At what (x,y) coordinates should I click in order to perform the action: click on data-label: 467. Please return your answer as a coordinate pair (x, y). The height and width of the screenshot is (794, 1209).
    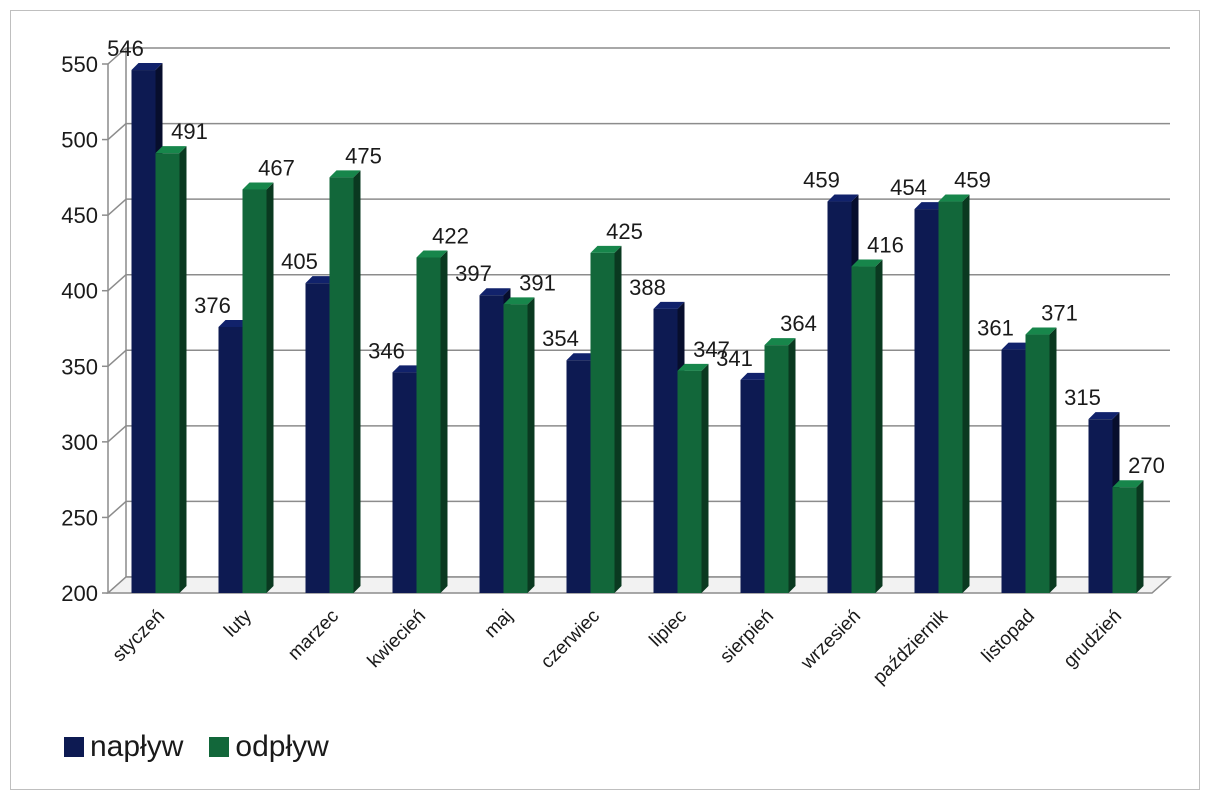
    Looking at the image, I should click on (276, 167).